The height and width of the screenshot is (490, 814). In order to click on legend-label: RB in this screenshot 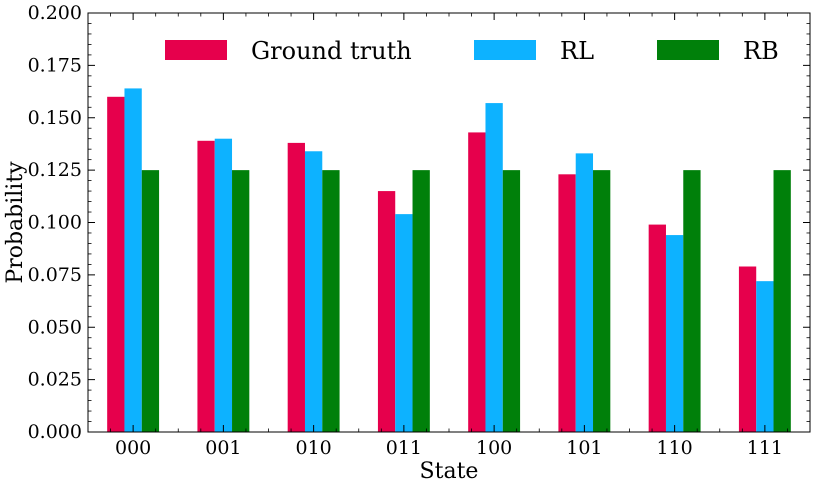, I will do `click(761, 51)`.